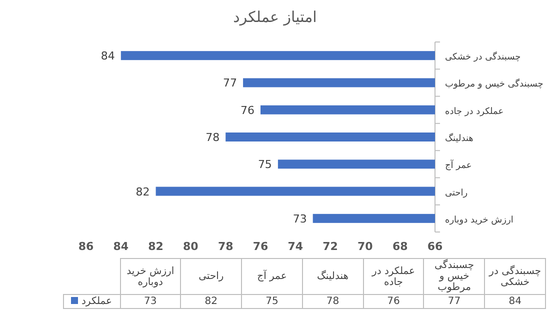 Image resolution: width=551 pixels, height=325 pixels. I want to click on data-label: 73, so click(299, 219).